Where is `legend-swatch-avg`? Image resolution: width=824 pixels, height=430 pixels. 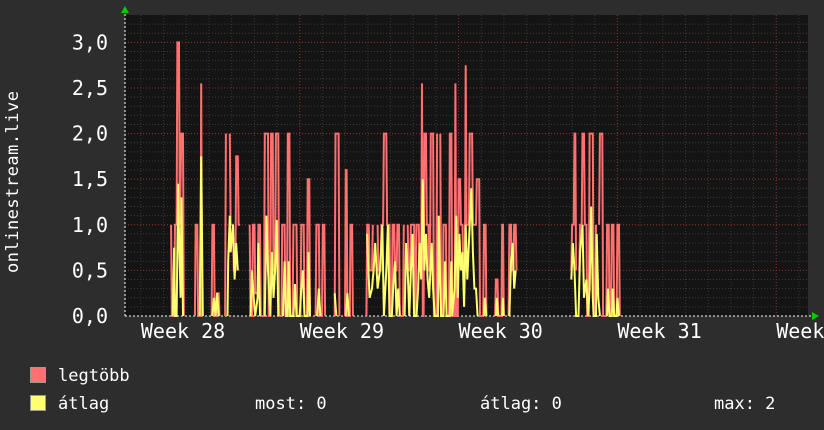 legend-swatch-avg is located at coordinates (38, 403).